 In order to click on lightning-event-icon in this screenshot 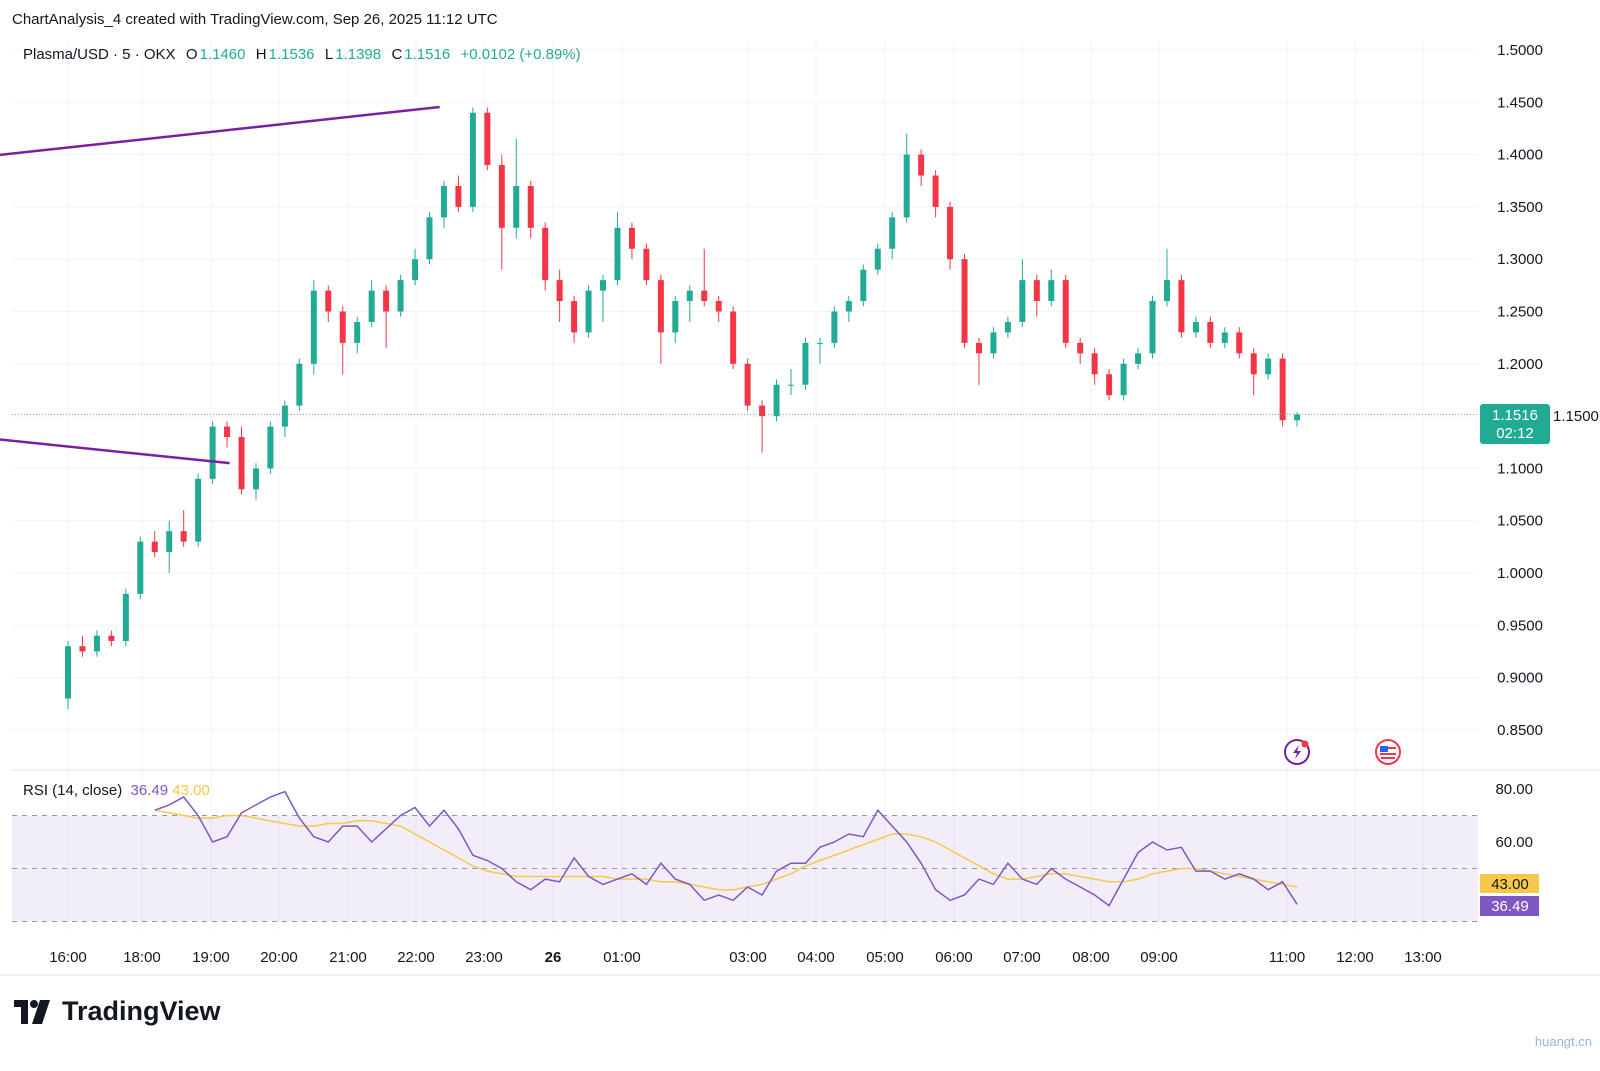, I will do `click(1297, 752)`.